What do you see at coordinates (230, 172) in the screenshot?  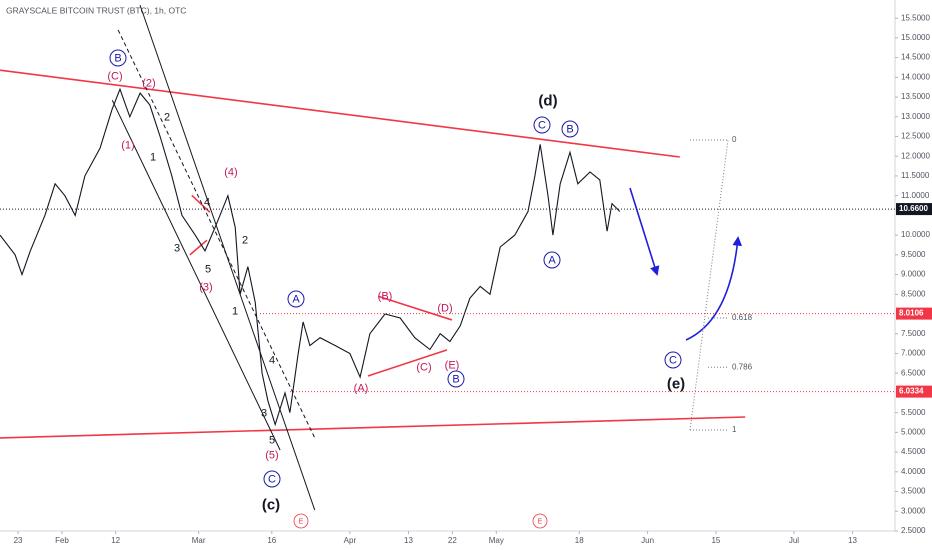 I see `wave-label: (4)` at bounding box center [230, 172].